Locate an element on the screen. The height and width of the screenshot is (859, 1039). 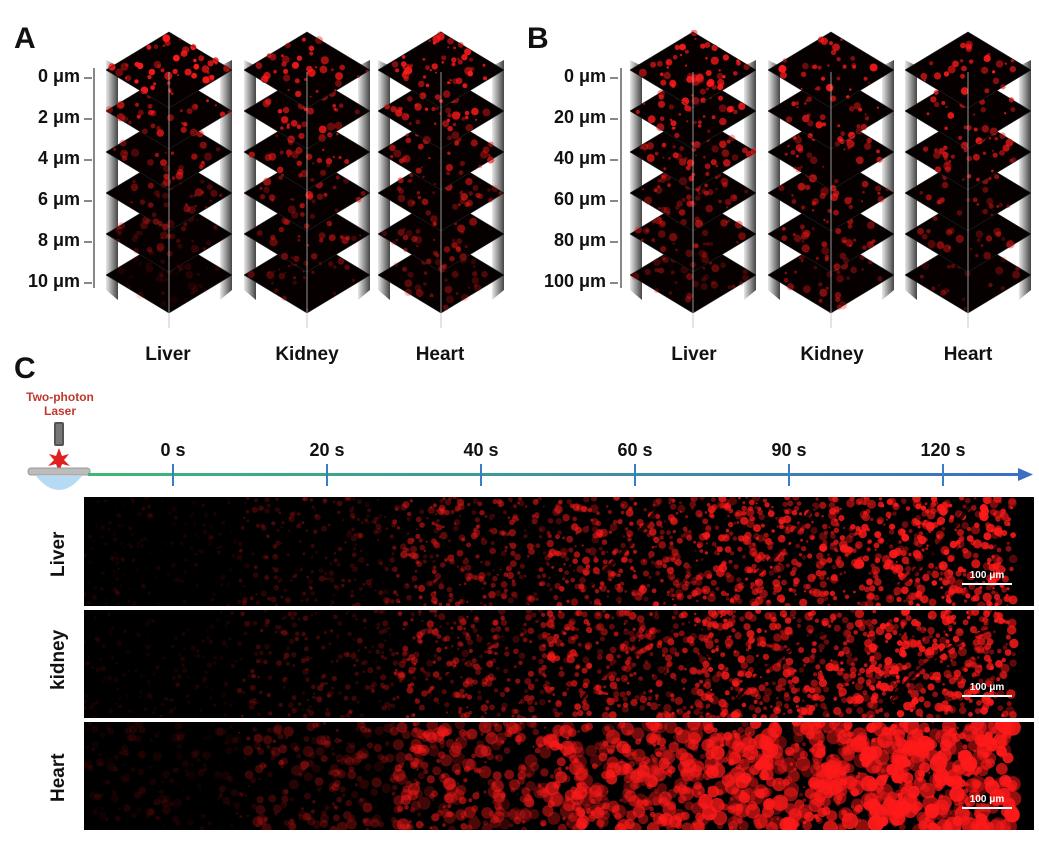
time-label: 60 s is located at coordinates (635, 450).